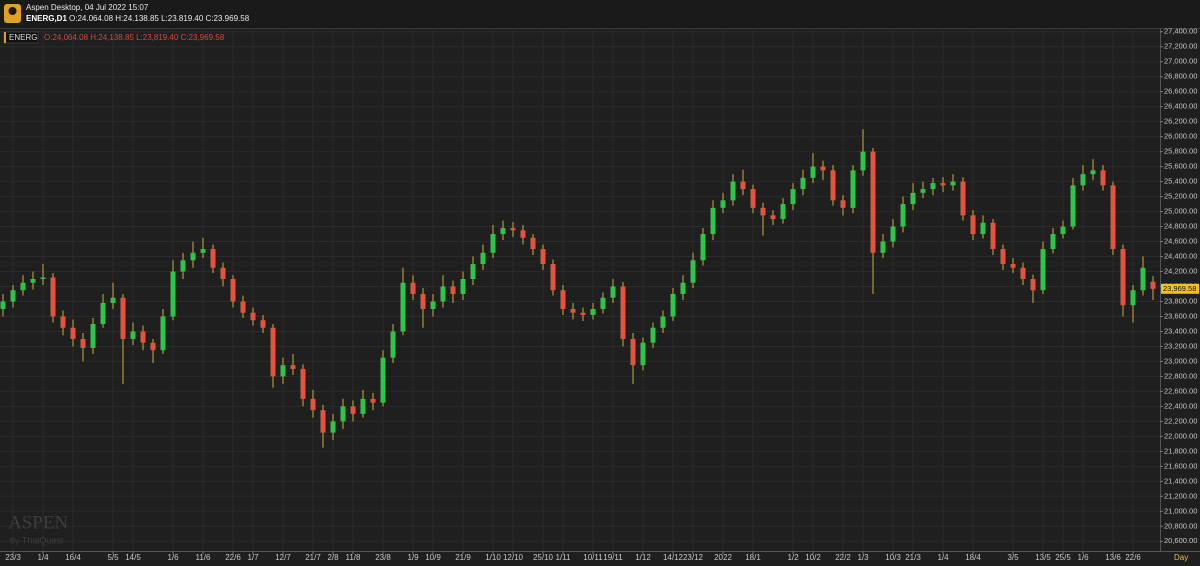 The height and width of the screenshot is (566, 1200). What do you see at coordinates (413, 557) in the screenshot?
I see `x-tick-label: 1/9` at bounding box center [413, 557].